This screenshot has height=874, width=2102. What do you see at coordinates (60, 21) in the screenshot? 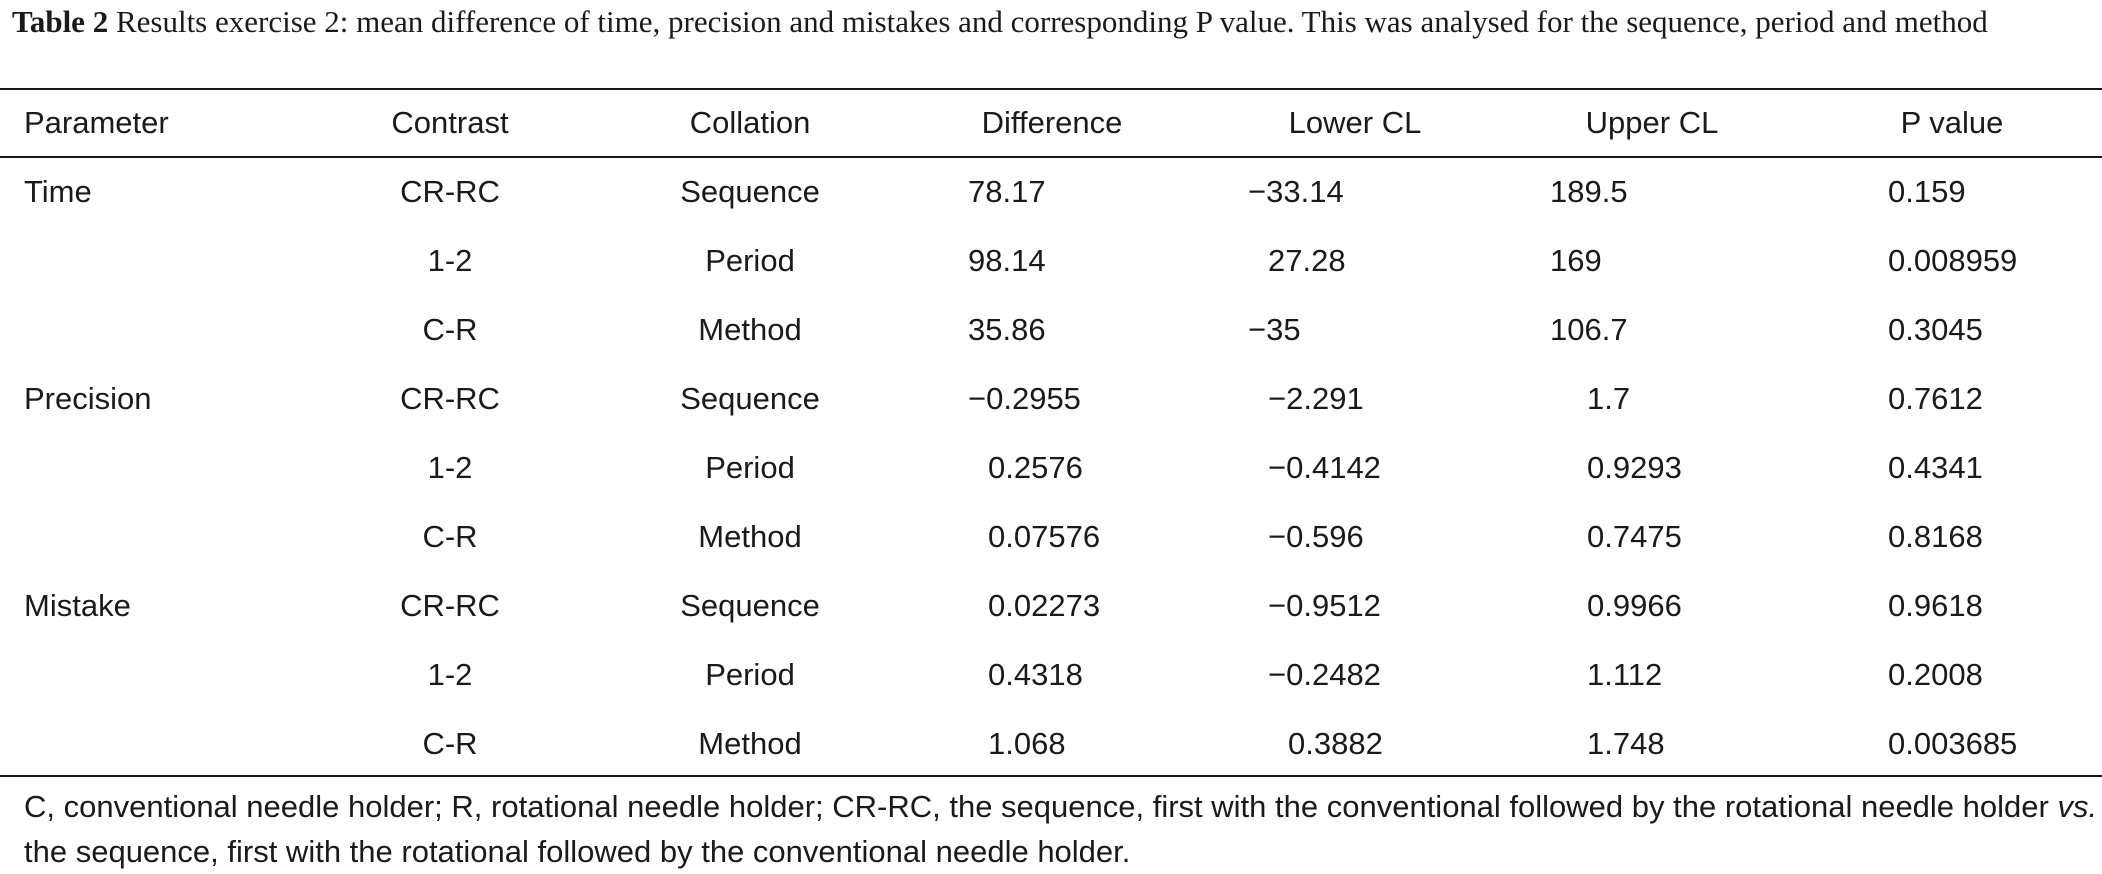
I see `table-caption-label: Table 2` at bounding box center [60, 21].